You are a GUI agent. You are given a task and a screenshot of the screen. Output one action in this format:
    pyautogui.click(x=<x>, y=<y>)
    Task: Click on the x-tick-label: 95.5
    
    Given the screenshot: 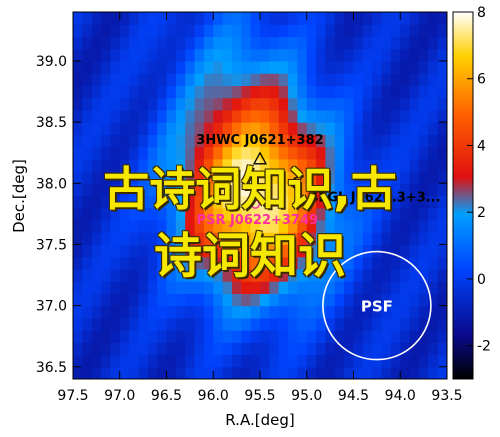 What is the action you would take?
    pyautogui.click(x=259, y=396)
    